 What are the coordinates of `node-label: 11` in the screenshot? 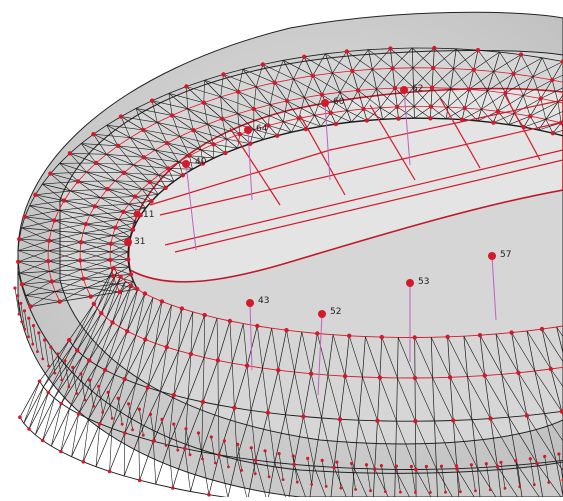 It's located at (148, 215).